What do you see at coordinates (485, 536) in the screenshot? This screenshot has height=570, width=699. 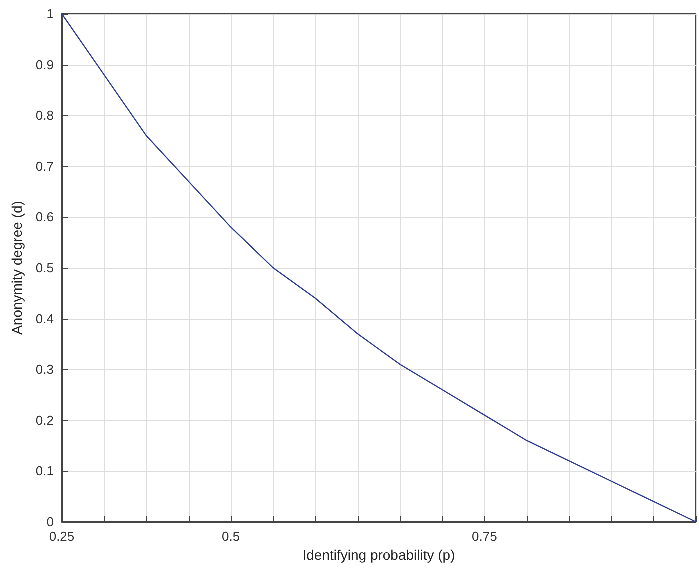 I see `x-tick-label: 0.75` at bounding box center [485, 536].